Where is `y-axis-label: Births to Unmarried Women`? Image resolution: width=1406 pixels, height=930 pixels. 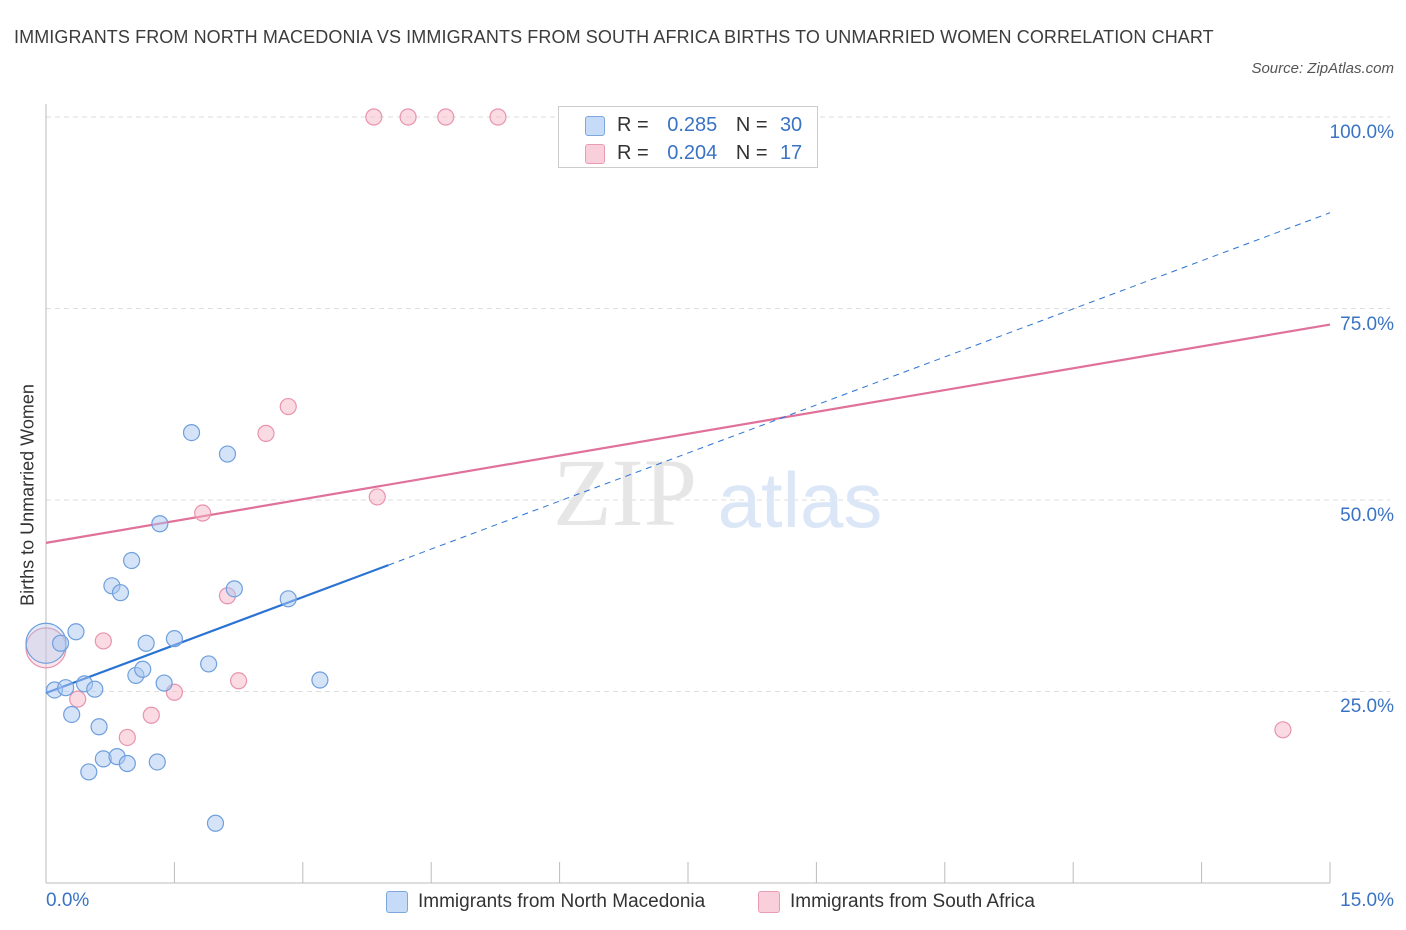 y-axis-label: Births to Unmarried Women is located at coordinates (27, 495).